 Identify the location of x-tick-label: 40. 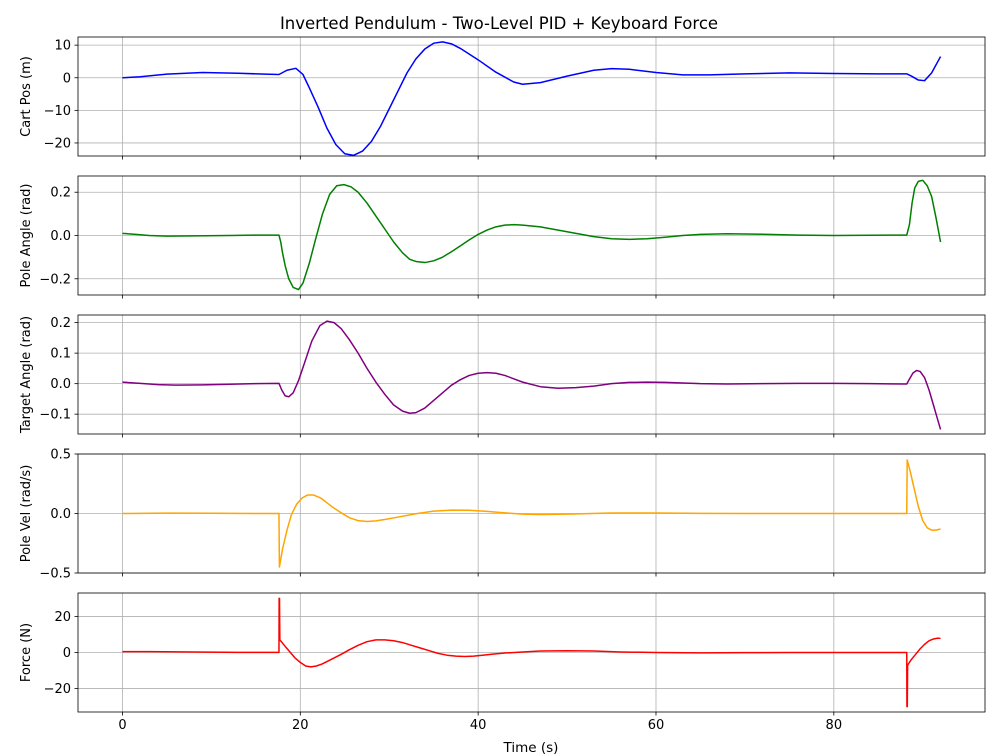
(478, 725).